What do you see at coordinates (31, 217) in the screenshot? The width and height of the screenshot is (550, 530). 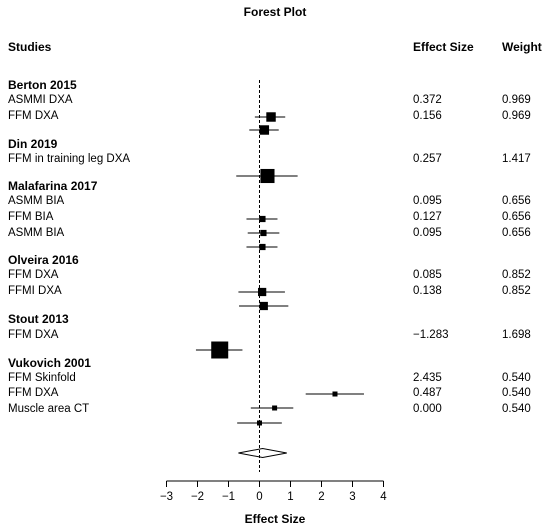 I see `row-label: FFM BIA` at bounding box center [31, 217].